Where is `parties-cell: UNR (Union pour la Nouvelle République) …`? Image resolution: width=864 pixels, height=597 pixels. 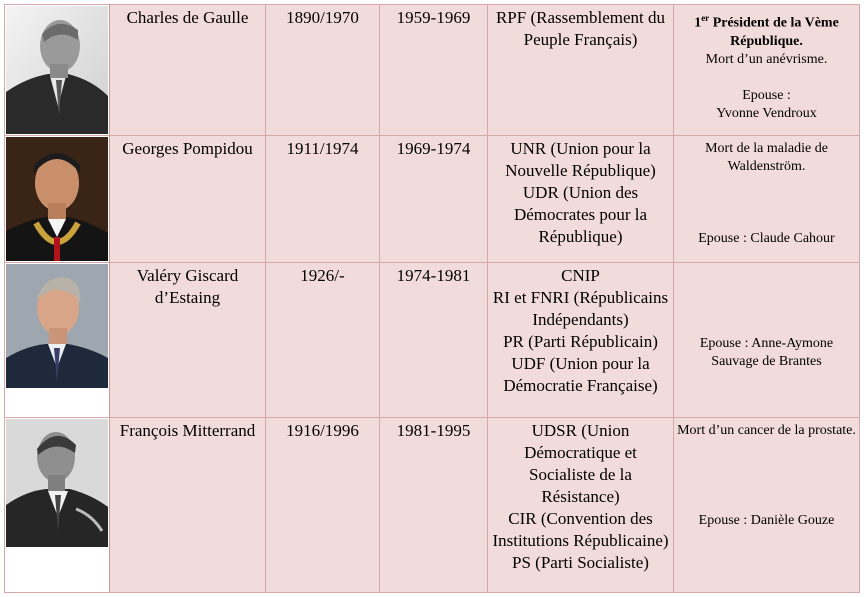
parties-cell: UNR (Union pour la Nouvelle République) … is located at coordinates (580, 199).